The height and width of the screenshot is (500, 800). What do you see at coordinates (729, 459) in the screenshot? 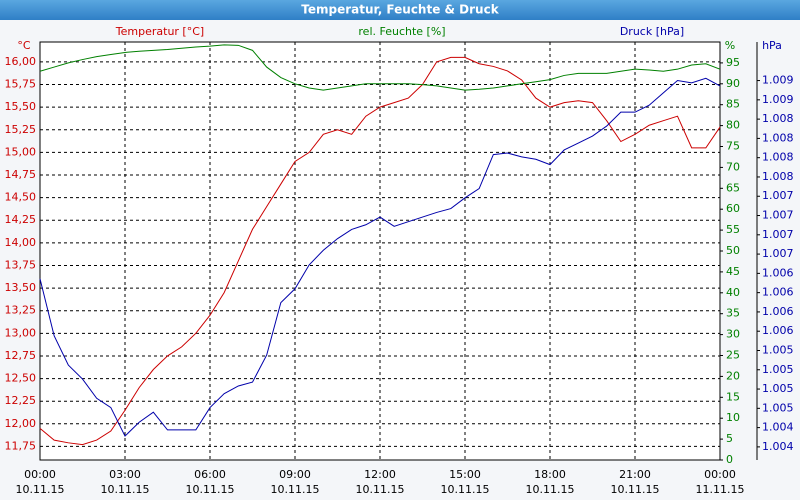
I see `y2-tick-label: 0` at bounding box center [729, 459].